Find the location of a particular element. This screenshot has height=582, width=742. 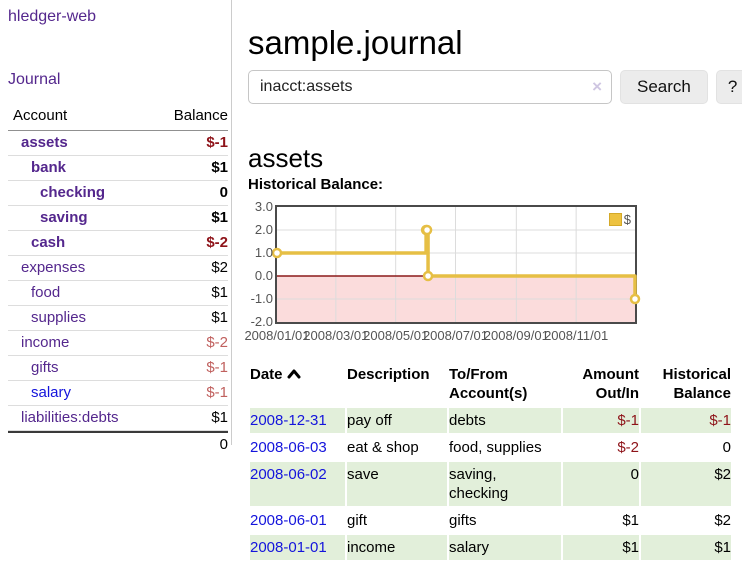

accounts-cell: gifts is located at coordinates (463, 520).